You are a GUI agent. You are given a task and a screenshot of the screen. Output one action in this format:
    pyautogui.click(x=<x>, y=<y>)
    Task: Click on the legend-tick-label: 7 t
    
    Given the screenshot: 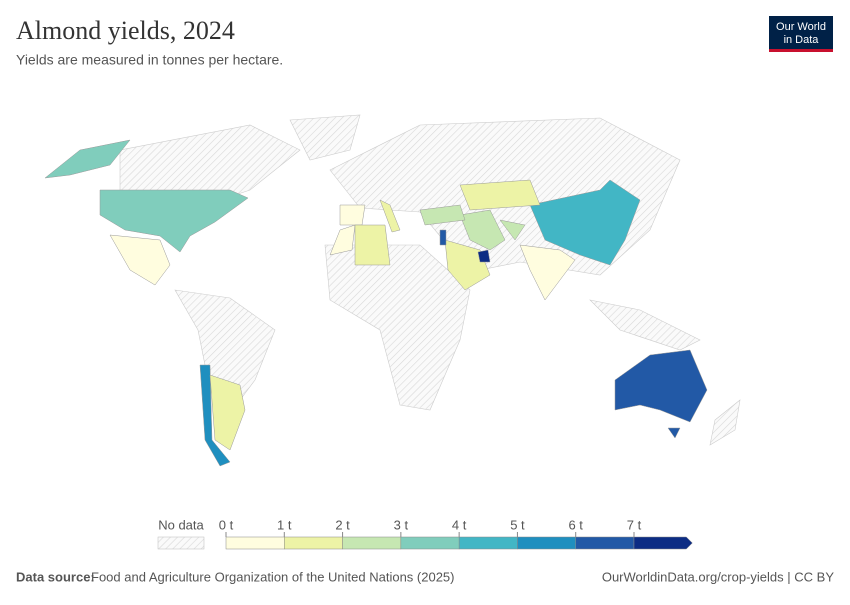 What is the action you would take?
    pyautogui.click(x=634, y=524)
    